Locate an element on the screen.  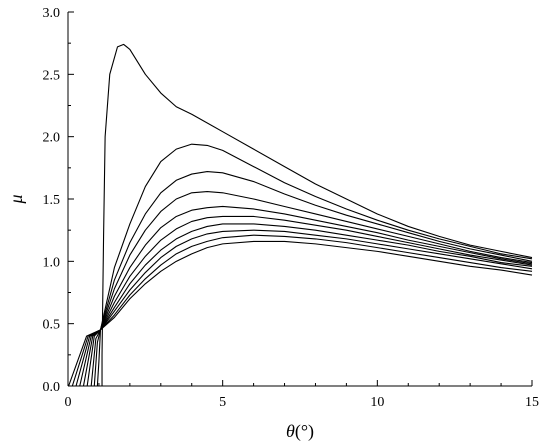
x-tick-label: 10 is located at coordinates (377, 402).